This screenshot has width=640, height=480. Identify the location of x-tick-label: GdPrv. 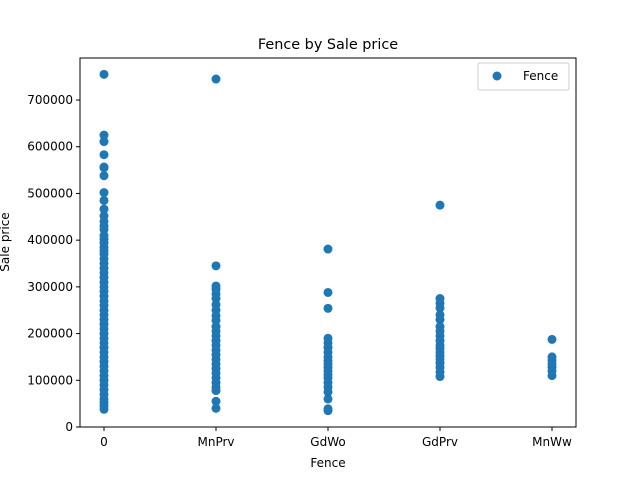
(440, 442).